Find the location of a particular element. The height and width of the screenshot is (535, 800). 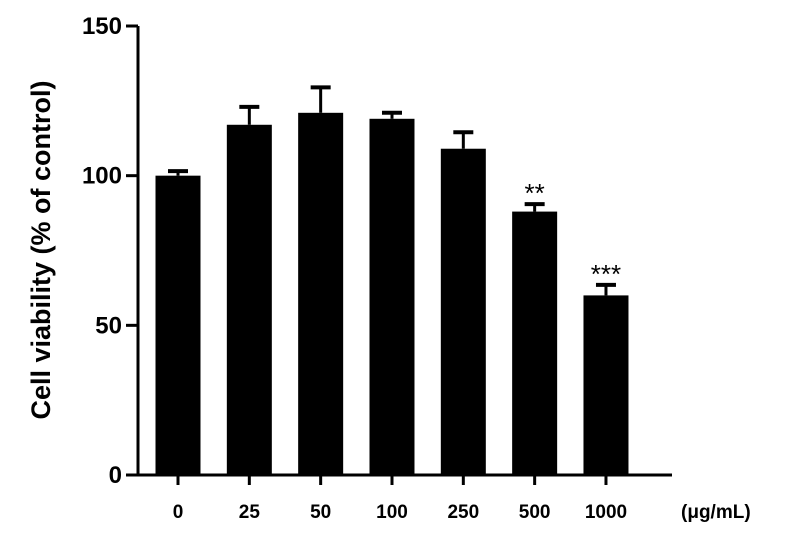

x-tick-label: 250 is located at coordinates (463, 512).